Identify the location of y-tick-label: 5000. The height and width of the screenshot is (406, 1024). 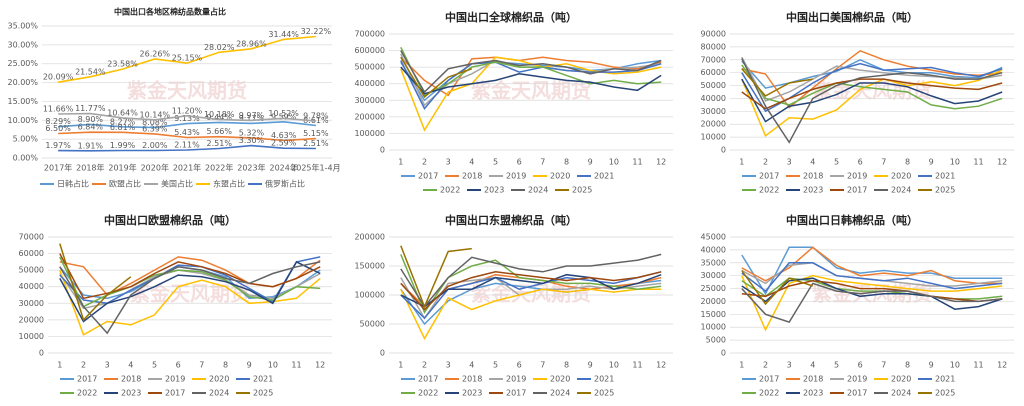
(716, 340).